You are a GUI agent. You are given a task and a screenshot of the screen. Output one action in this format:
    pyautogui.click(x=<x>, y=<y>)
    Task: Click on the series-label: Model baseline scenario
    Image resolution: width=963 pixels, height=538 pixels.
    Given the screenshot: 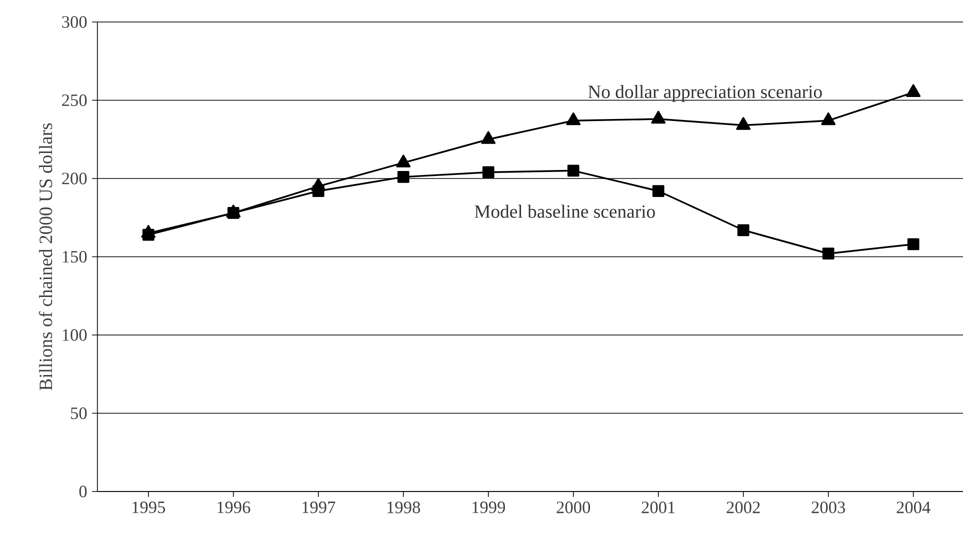 What is the action you would take?
    pyautogui.click(x=564, y=211)
    